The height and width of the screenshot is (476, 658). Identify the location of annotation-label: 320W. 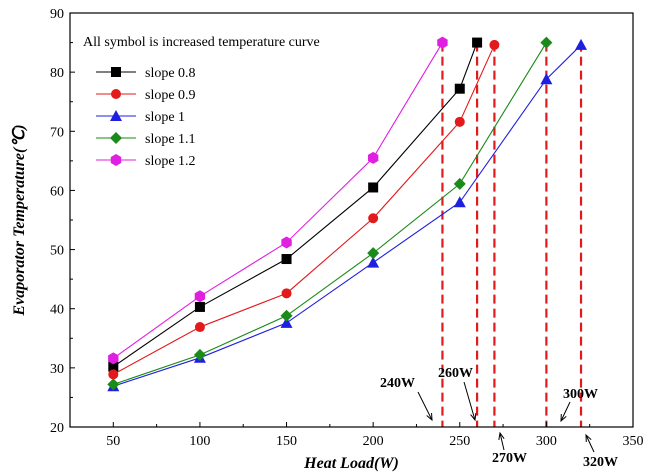
(600, 462).